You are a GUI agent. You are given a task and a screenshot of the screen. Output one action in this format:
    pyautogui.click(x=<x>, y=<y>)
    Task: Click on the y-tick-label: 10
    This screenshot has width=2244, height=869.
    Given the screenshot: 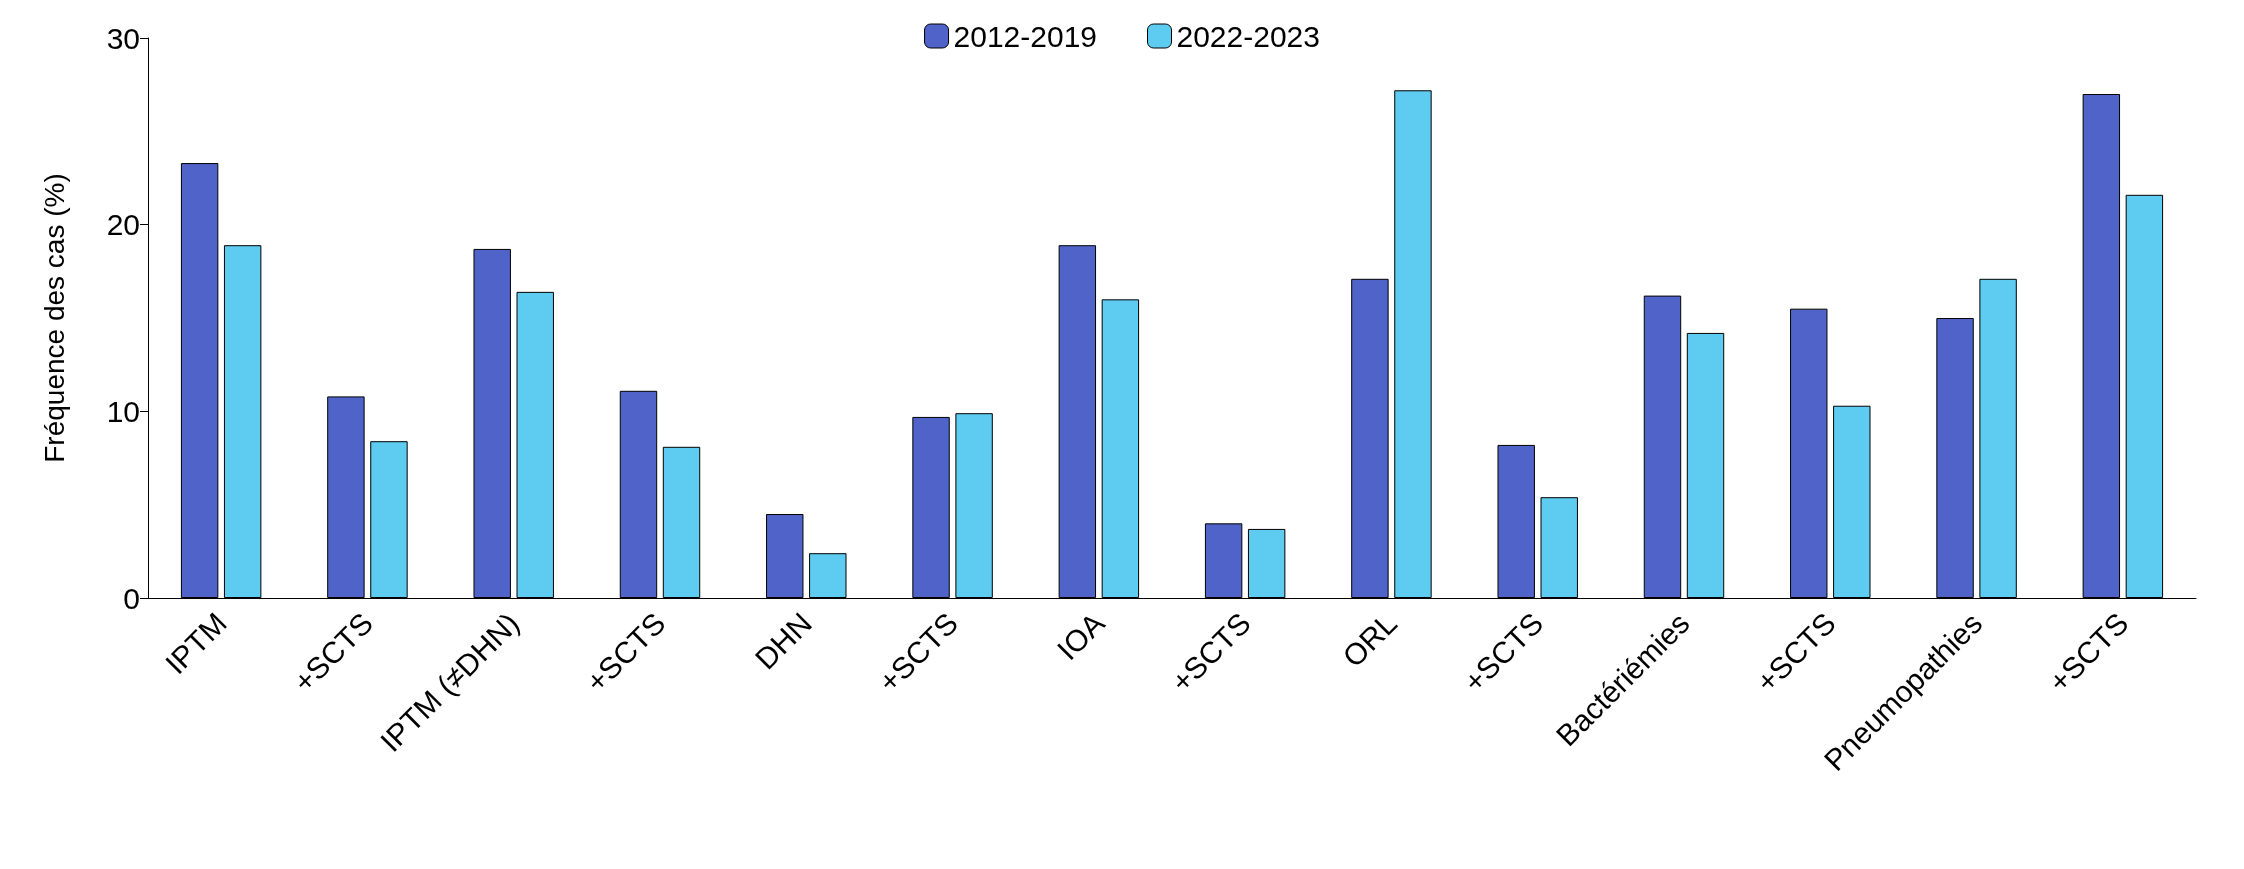 What is the action you would take?
    pyautogui.click(x=123, y=411)
    